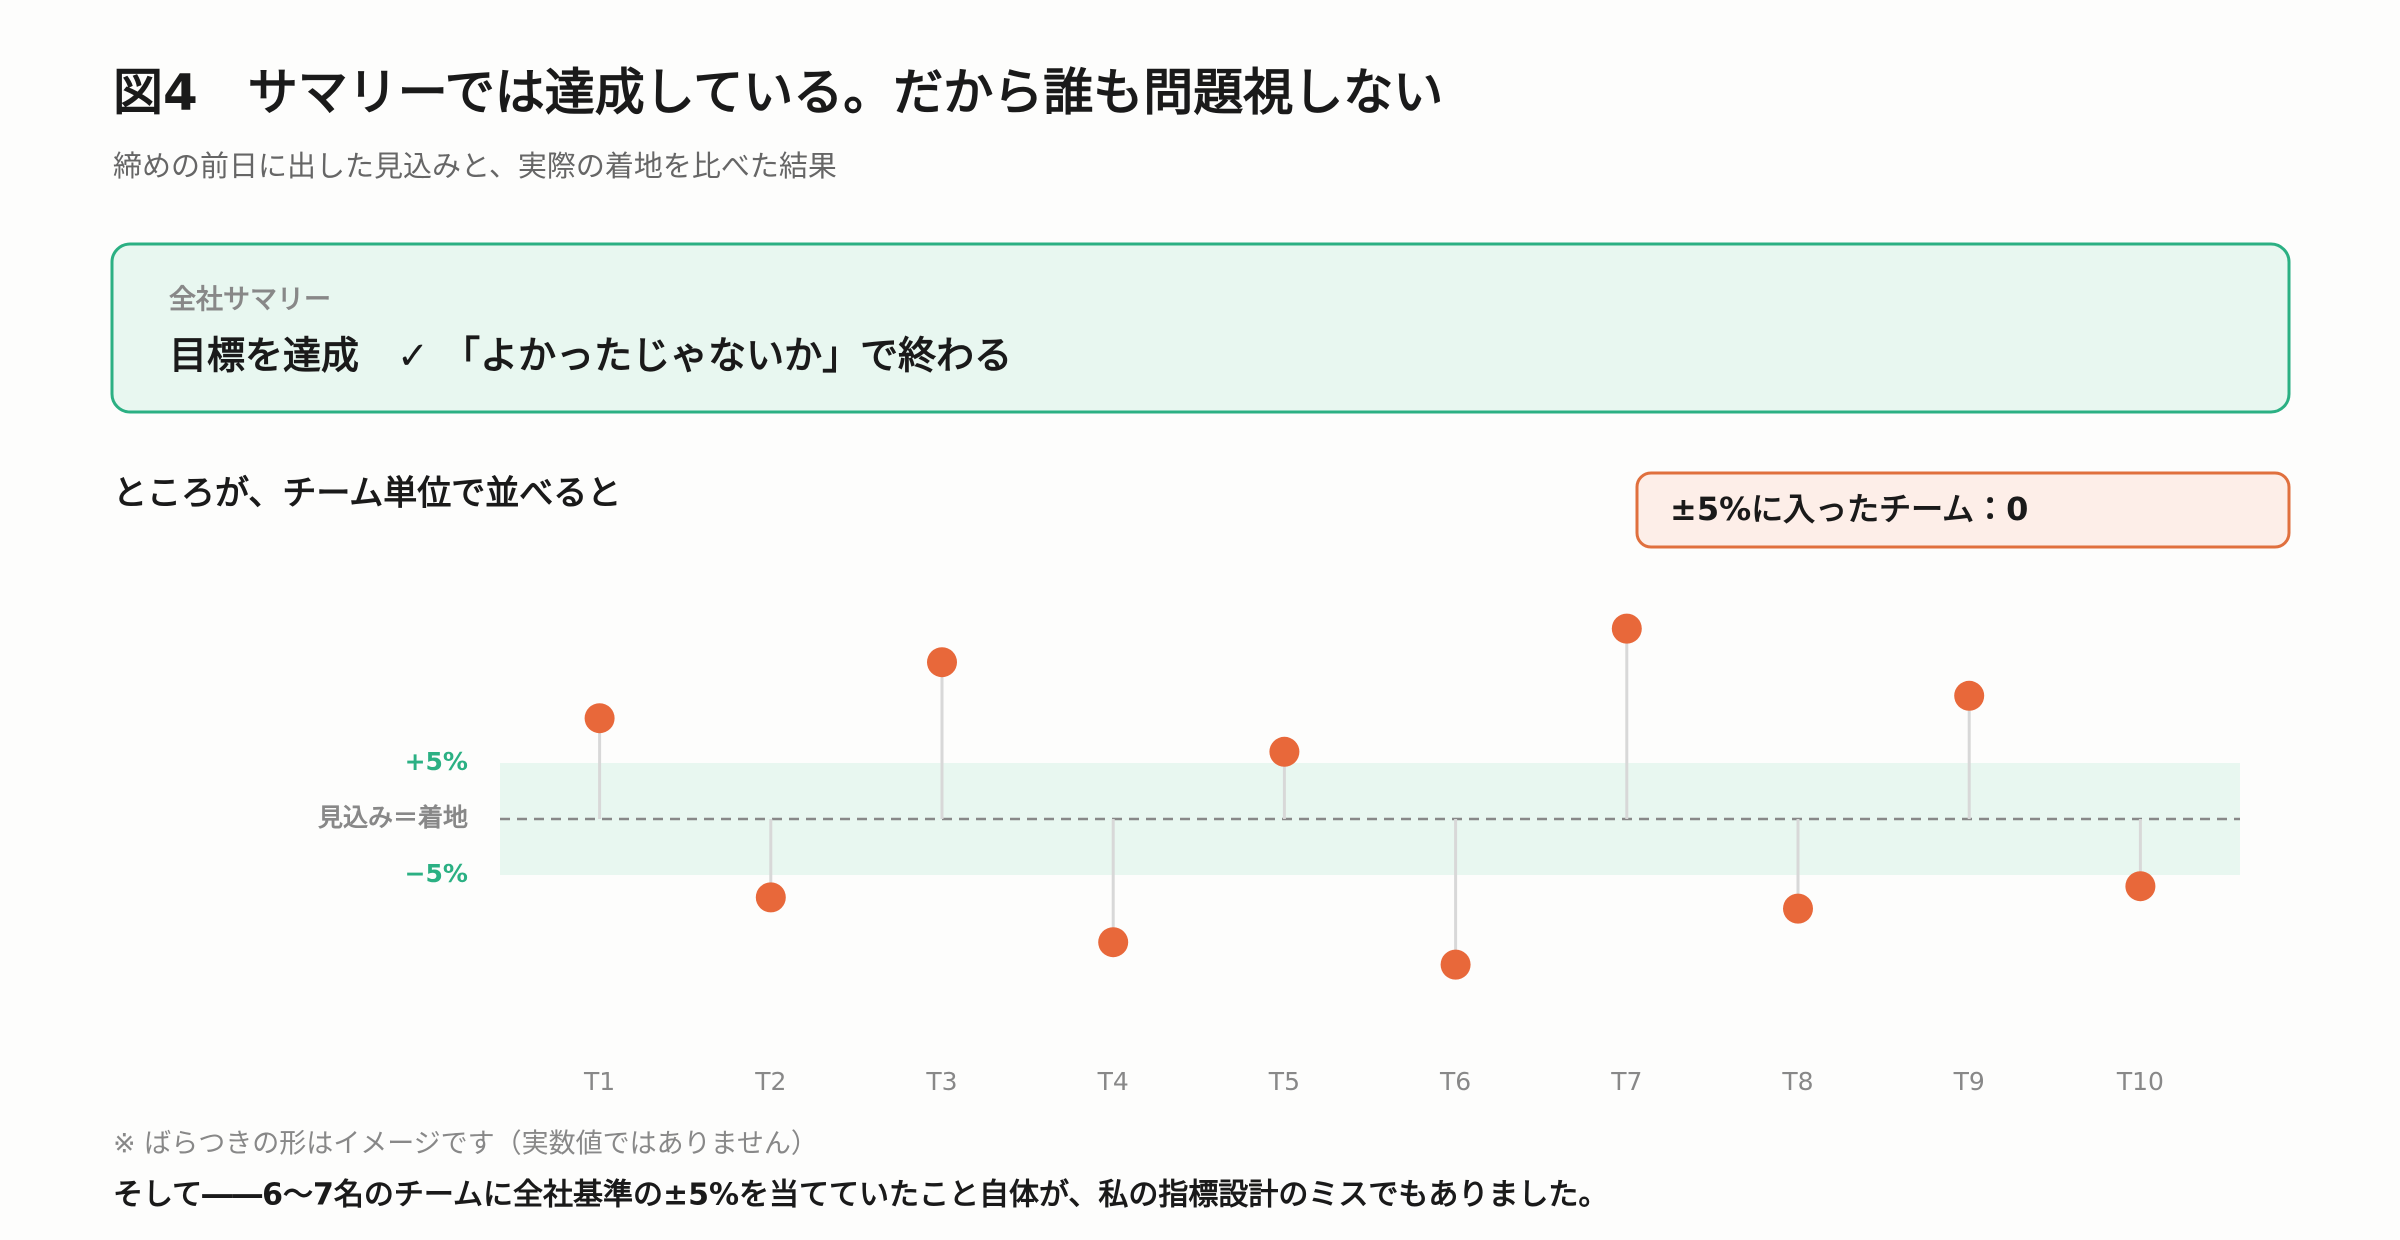 This screenshot has height=1240, width=2400. What do you see at coordinates (1200, 328) in the screenshot?
I see `summary-box` at bounding box center [1200, 328].